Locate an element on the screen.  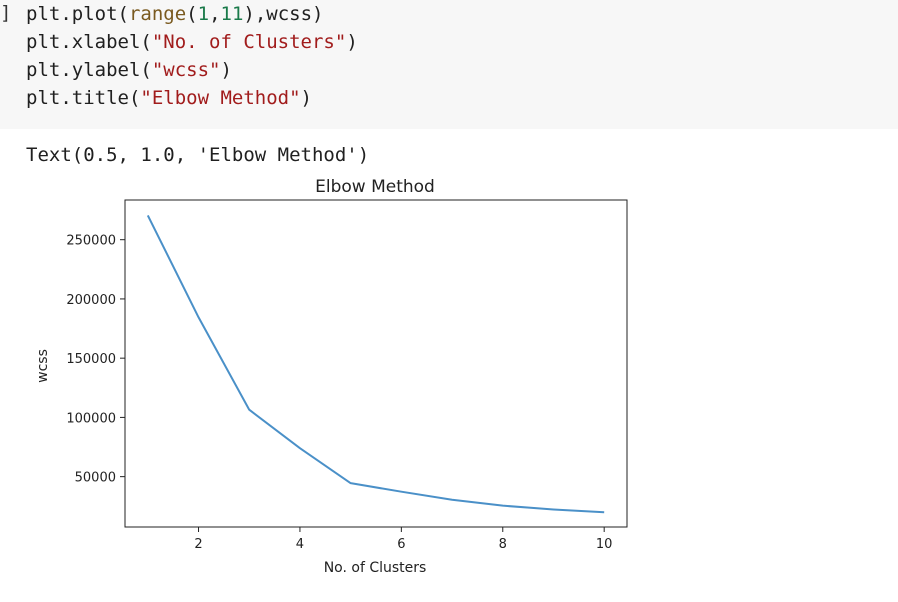
x-tick-label: 6 is located at coordinates (401, 544).